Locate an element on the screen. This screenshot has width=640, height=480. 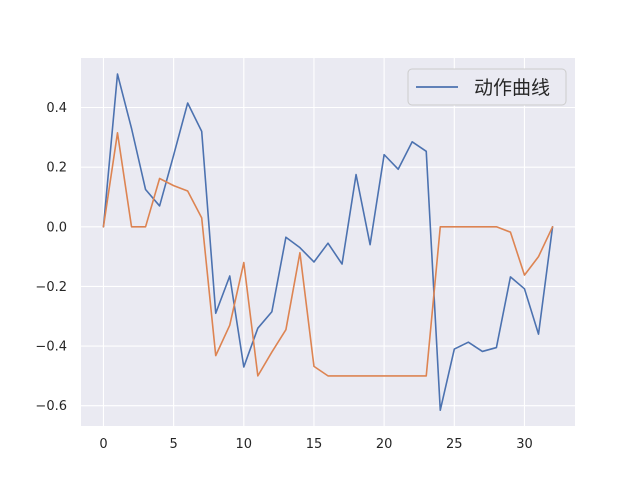
y-tick-label: 0.4 is located at coordinates (56, 108).